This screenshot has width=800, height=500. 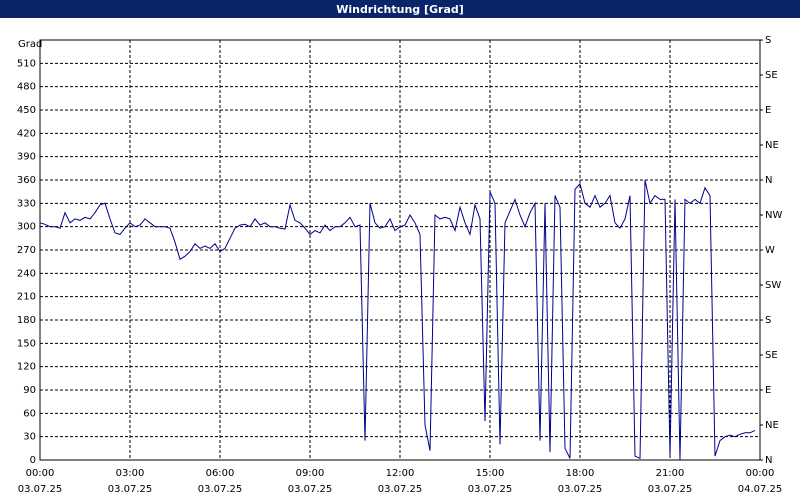 I want to click on y-tick-label: 270, so click(x=26, y=250).